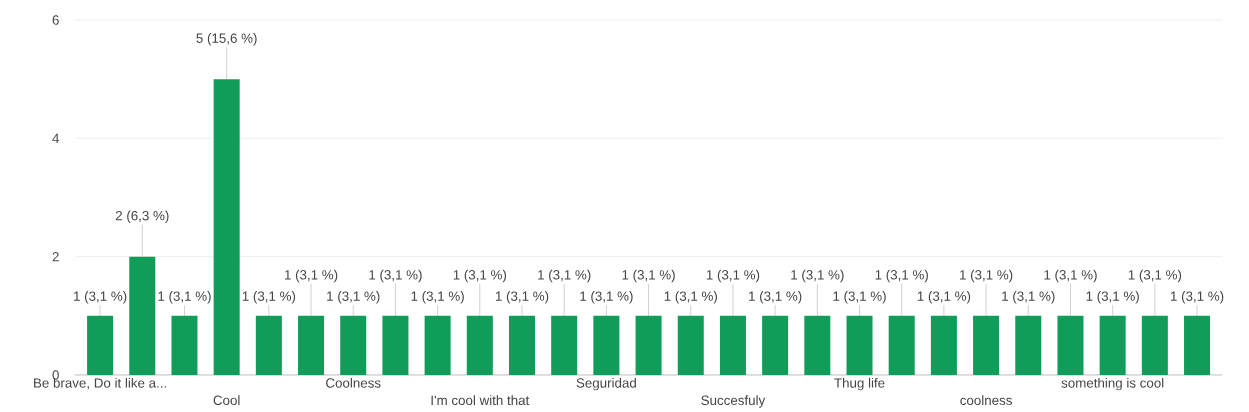 The width and height of the screenshot is (1249, 412). What do you see at coordinates (55, 20) in the screenshot?
I see `y-tick-label: 6` at bounding box center [55, 20].